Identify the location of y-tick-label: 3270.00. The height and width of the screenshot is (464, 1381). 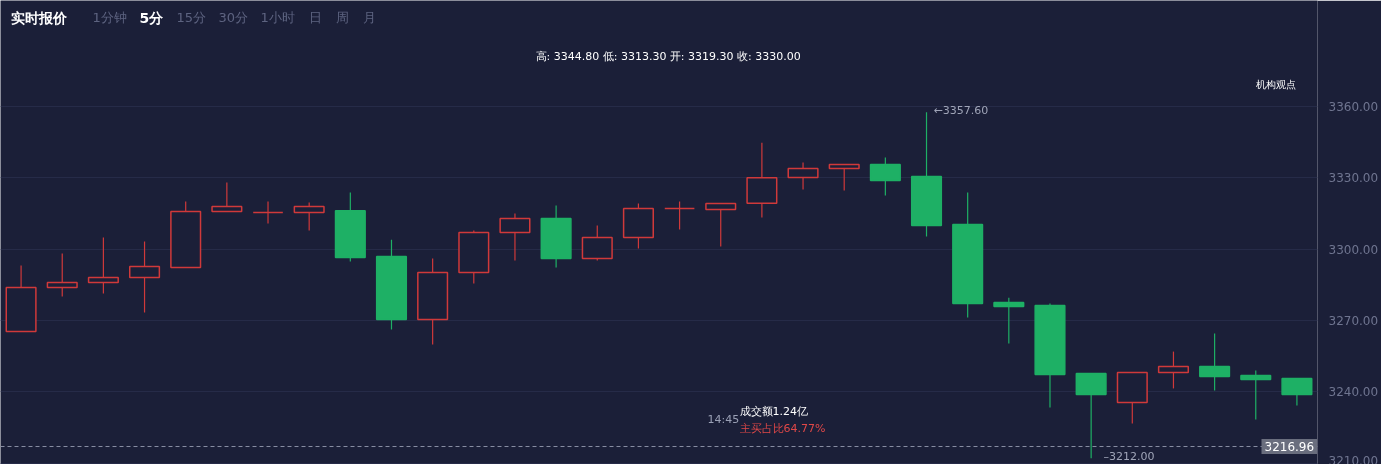
(1353, 320).